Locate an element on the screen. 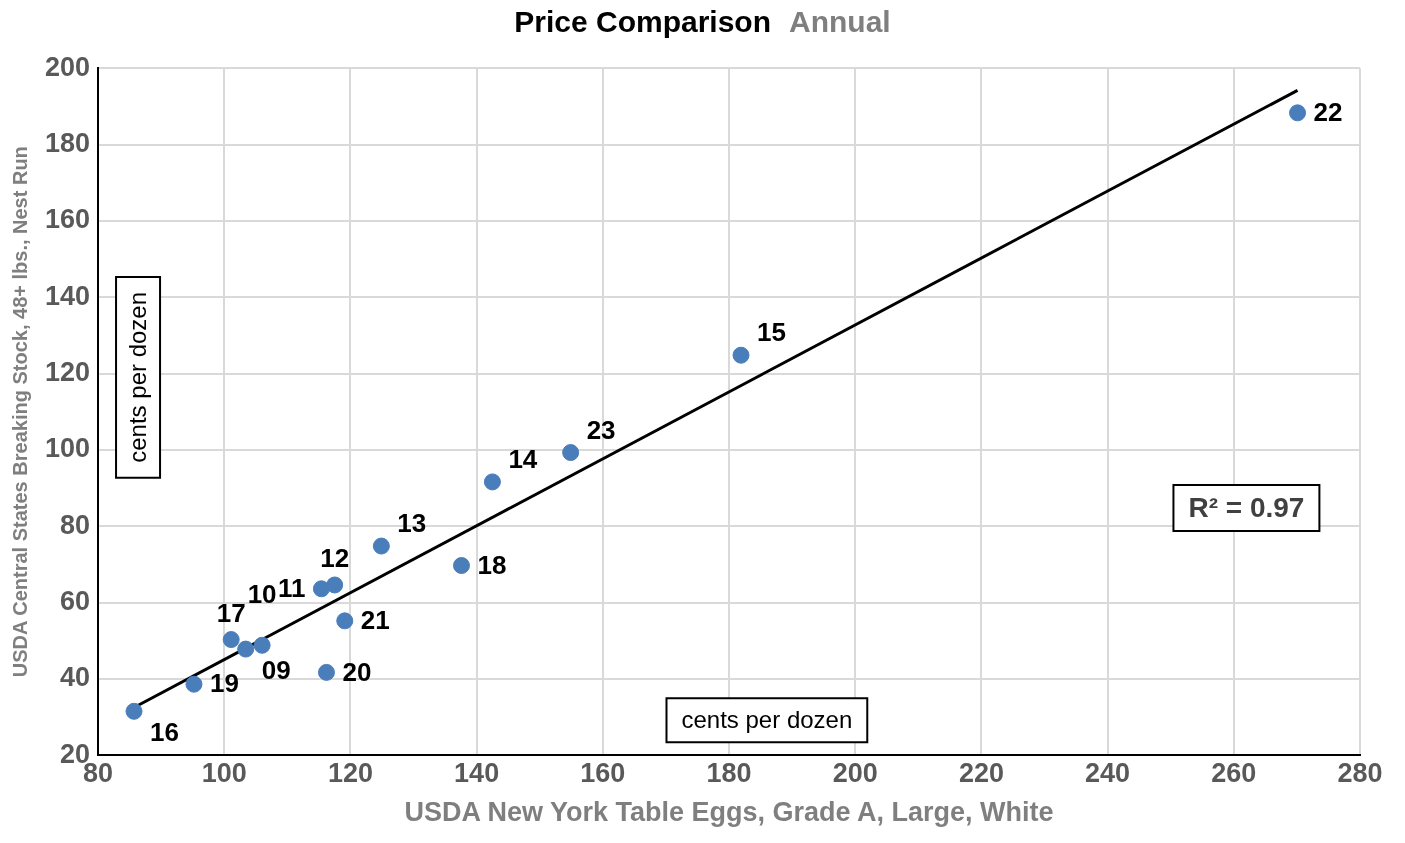  annotation: 21 is located at coordinates (375, 620).